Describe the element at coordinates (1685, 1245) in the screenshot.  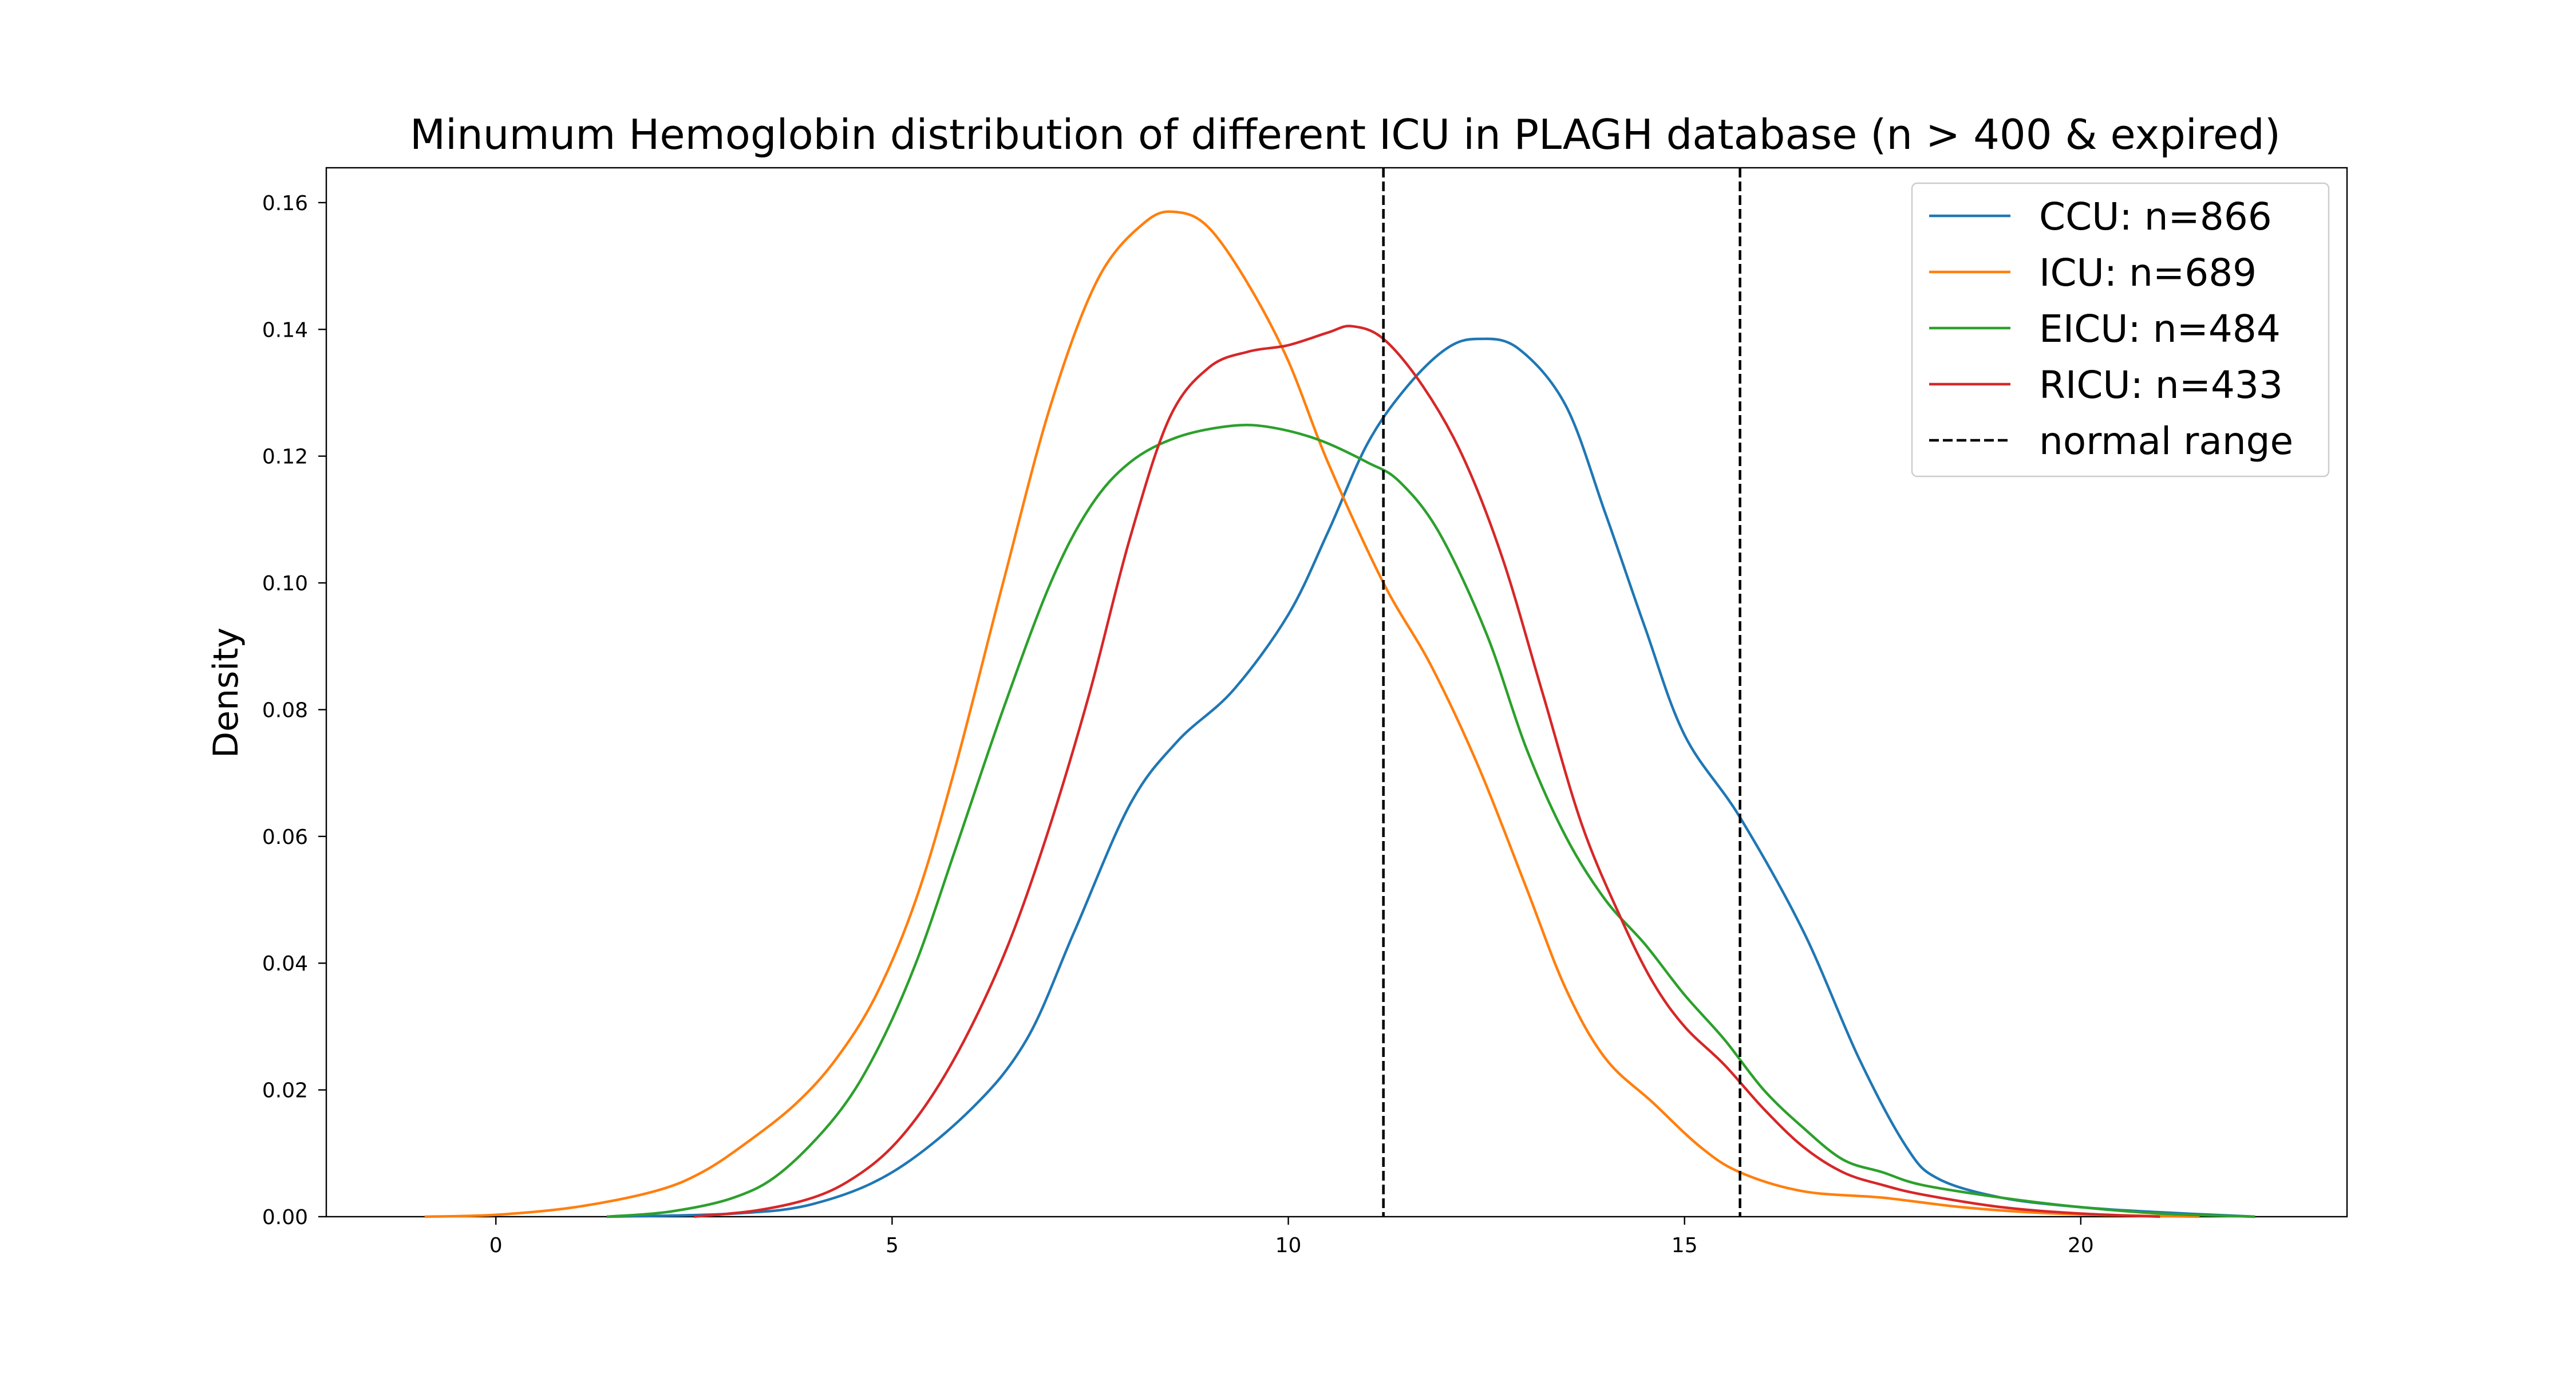
I see `x-tick-label: 15` at that location.